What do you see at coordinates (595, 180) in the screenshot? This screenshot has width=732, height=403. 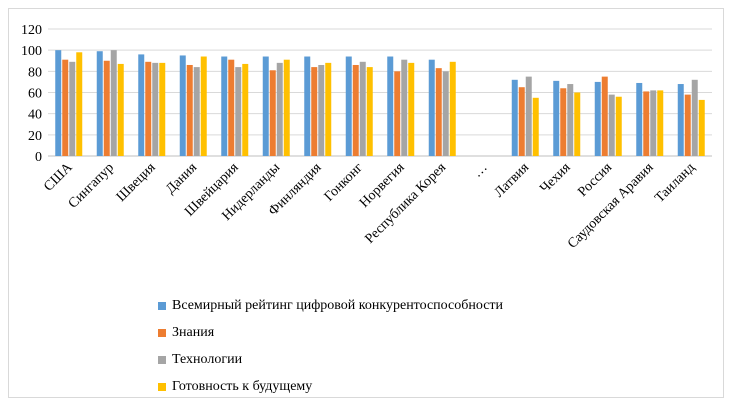 I see `x-tick-label: Россия` at bounding box center [595, 180].